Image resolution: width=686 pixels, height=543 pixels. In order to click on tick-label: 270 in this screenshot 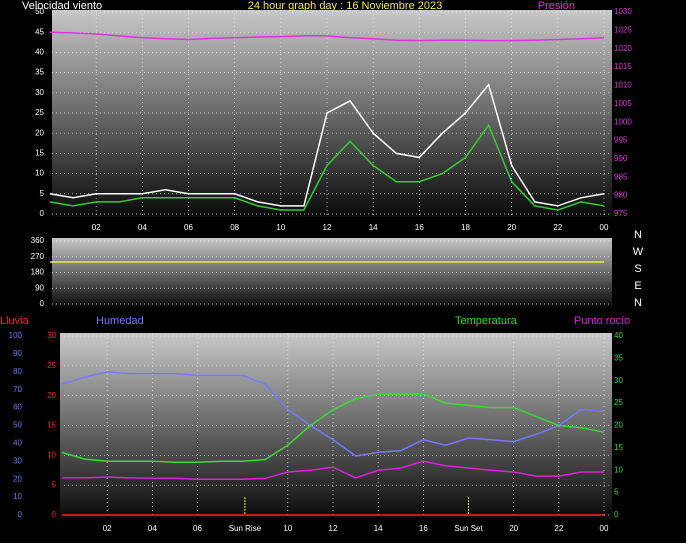, I will do `click(38, 256)`.